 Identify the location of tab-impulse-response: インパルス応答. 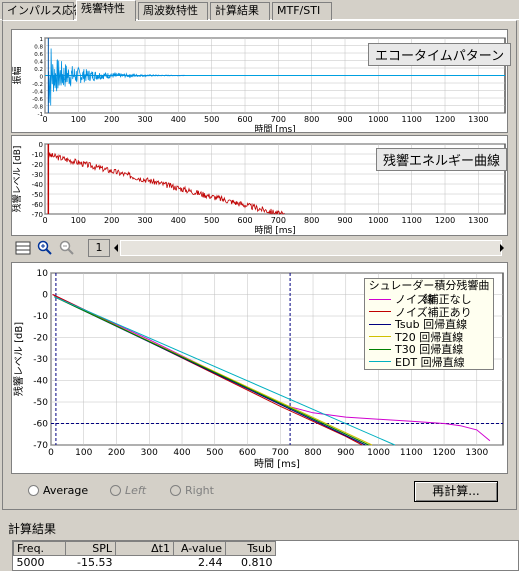
(43, 11).